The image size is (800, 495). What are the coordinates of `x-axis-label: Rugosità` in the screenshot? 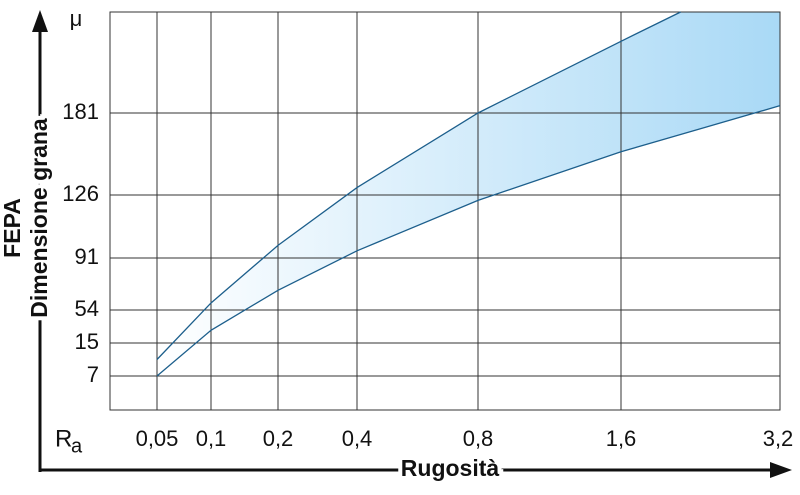 It's located at (450, 468).